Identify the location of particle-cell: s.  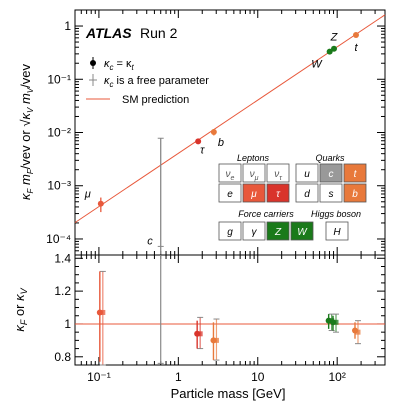
(331, 193).